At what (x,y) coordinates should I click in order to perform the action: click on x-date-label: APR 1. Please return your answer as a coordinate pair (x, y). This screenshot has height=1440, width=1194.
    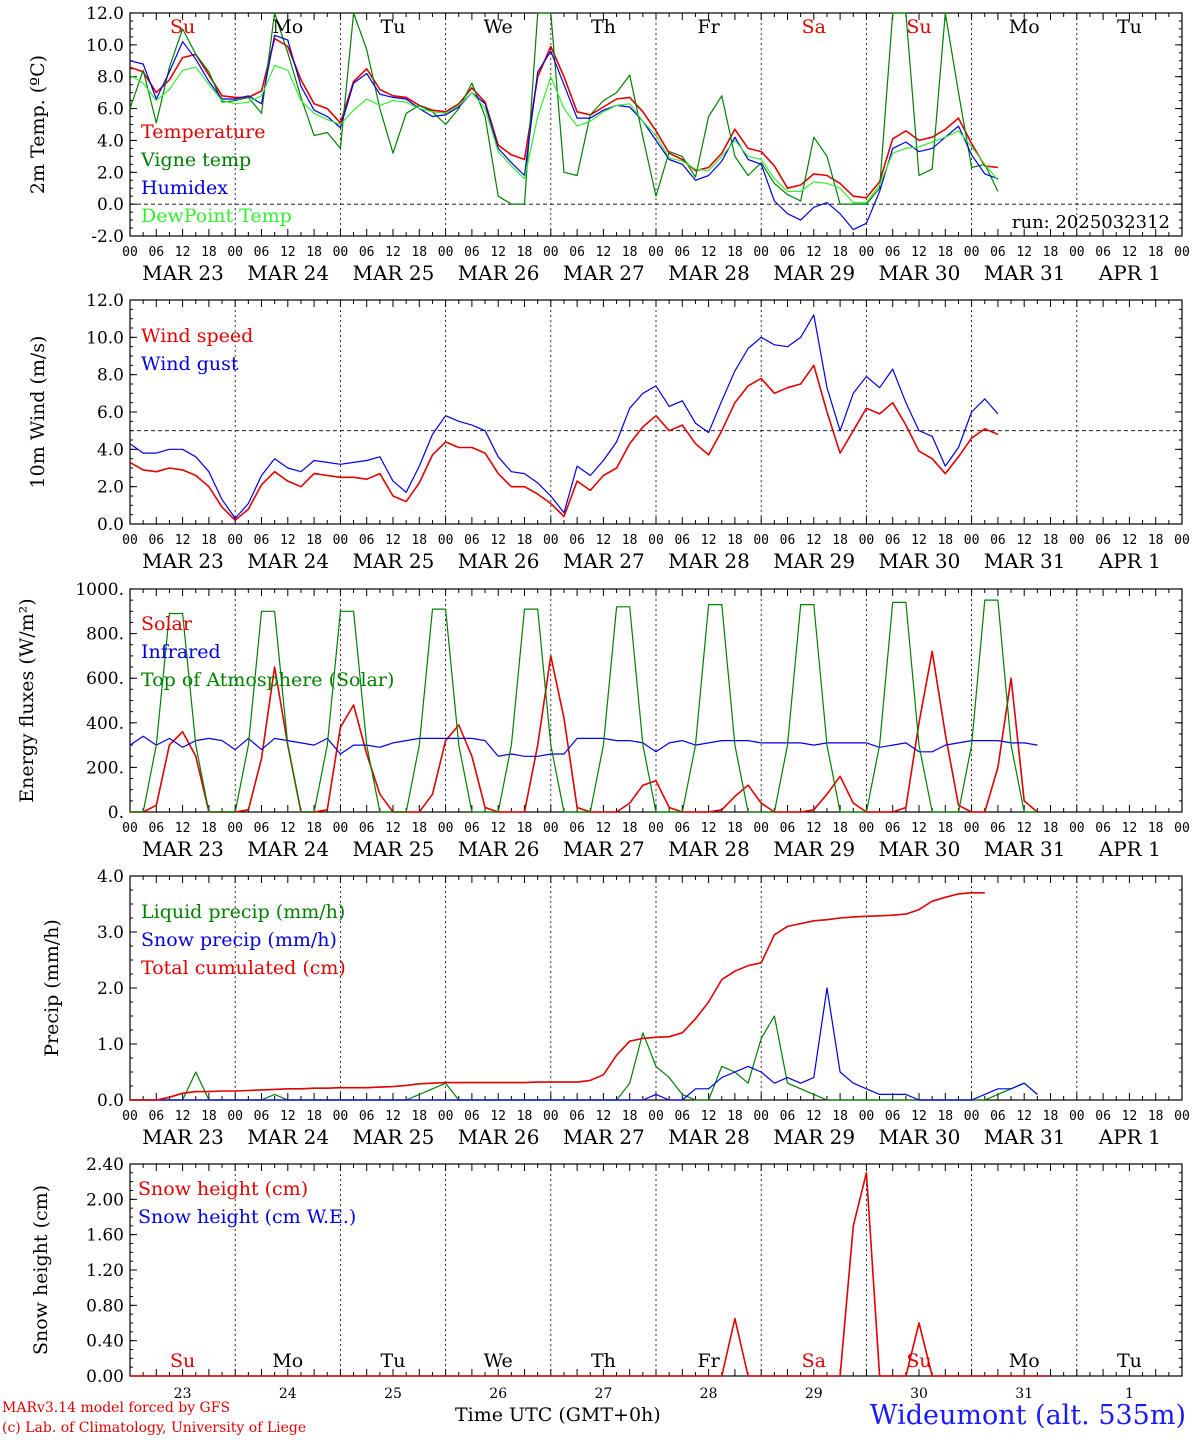
    Looking at the image, I should click on (1129, 849).